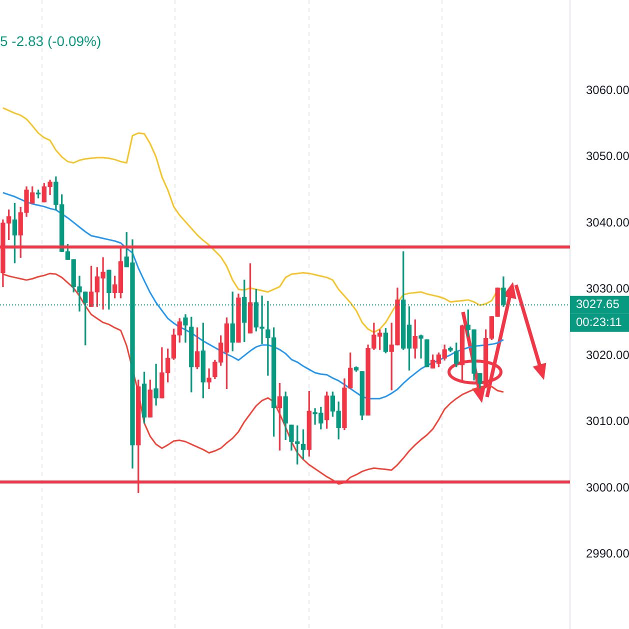 The height and width of the screenshot is (629, 629). What do you see at coordinates (598, 304) in the screenshot?
I see `ref-line-label: 3027.65` at bounding box center [598, 304].